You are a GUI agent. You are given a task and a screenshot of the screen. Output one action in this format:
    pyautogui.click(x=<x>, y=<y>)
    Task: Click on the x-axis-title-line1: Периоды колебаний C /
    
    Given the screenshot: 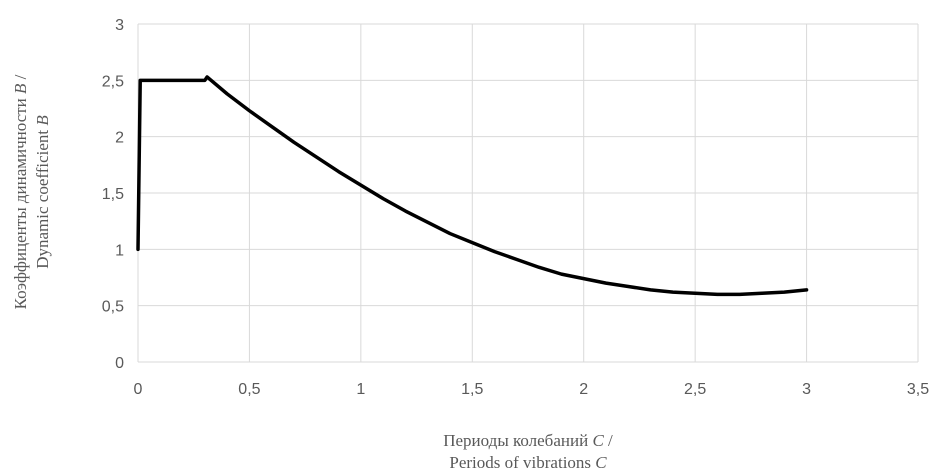 What is the action you would take?
    pyautogui.click(x=528, y=440)
    